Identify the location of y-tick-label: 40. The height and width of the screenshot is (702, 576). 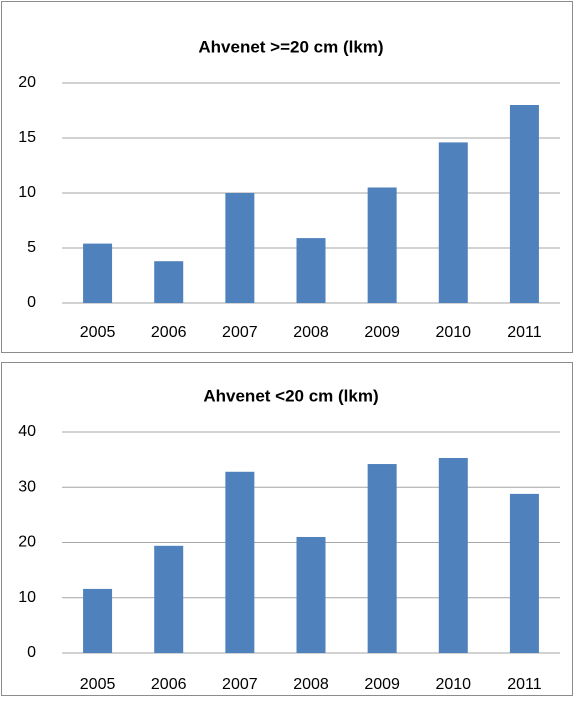
(27, 431).